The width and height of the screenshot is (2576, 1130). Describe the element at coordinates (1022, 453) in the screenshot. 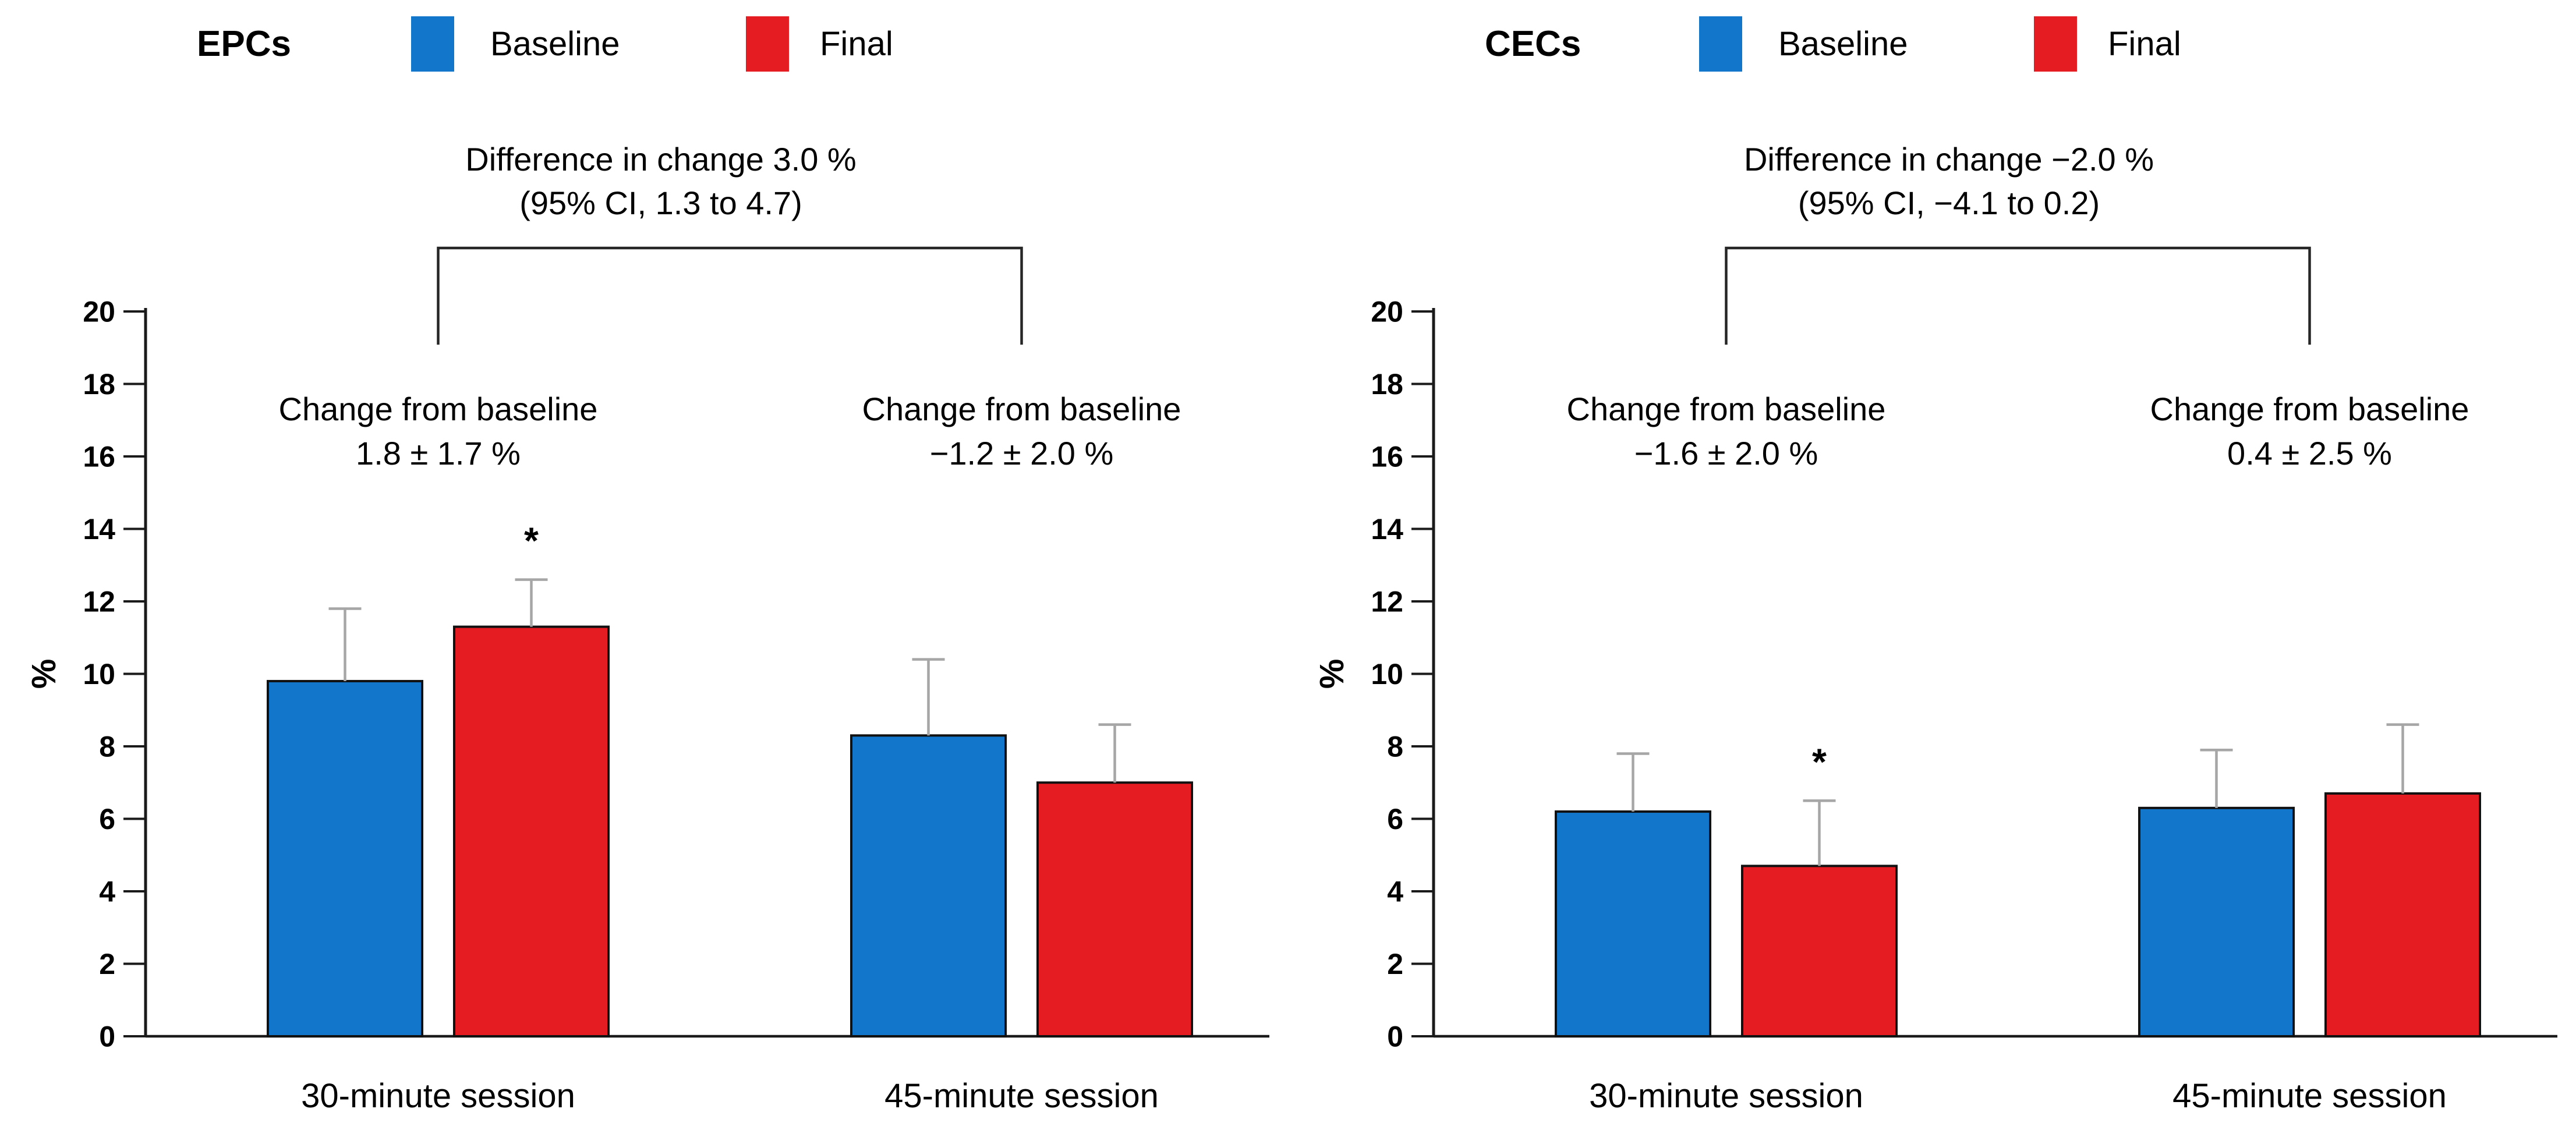

I see `change-from-baseline-line2: −1.2 ± 2.0 %` at that location.